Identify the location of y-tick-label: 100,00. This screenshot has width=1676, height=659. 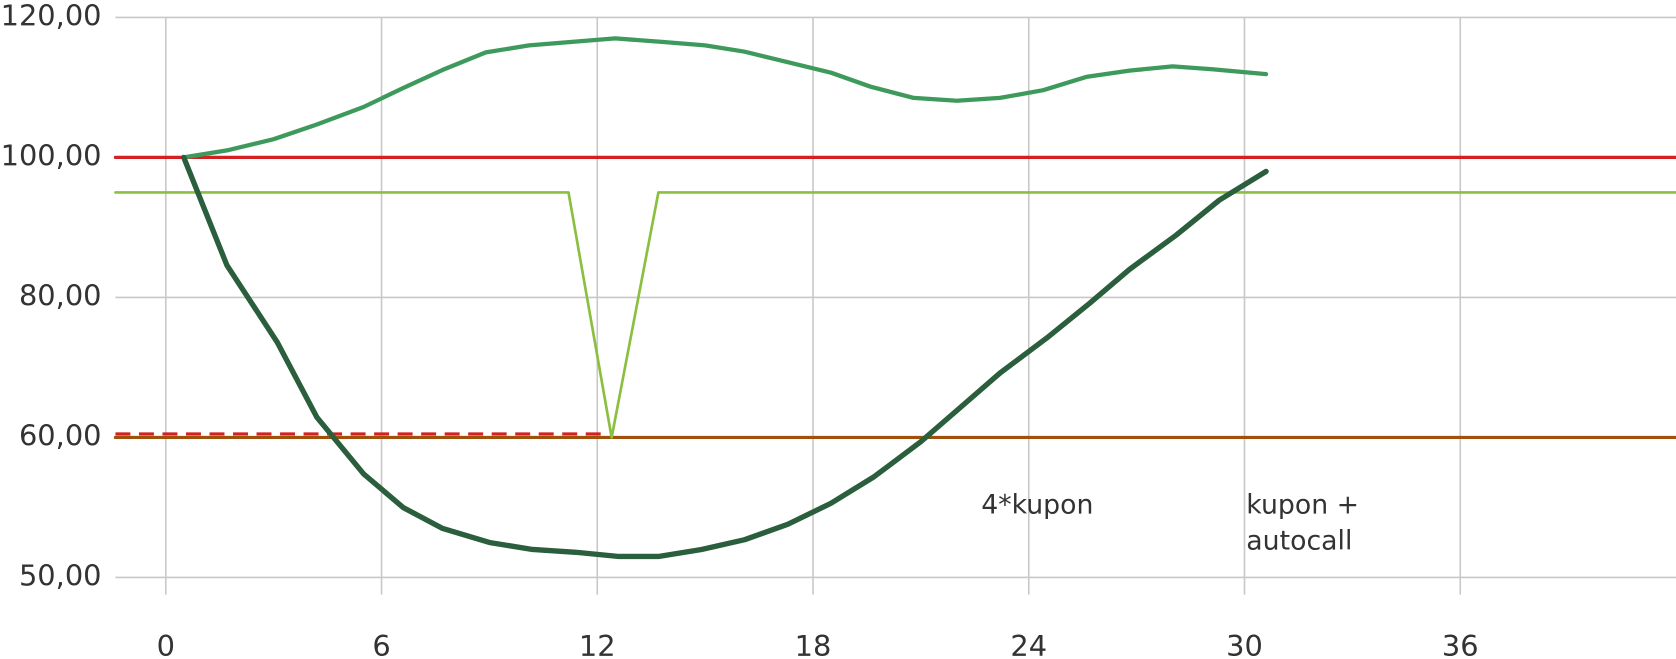
(51, 155).